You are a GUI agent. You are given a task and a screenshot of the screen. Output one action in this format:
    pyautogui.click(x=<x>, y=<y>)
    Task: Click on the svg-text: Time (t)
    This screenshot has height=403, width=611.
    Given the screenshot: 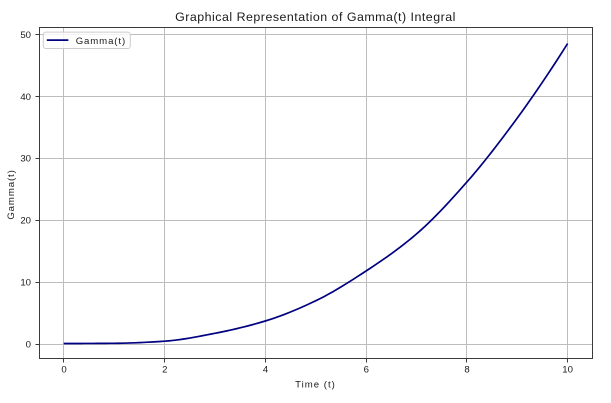 What is the action you would take?
    pyautogui.click(x=315, y=385)
    